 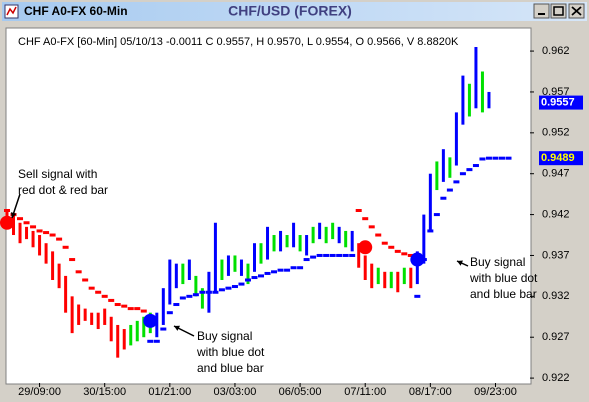 I want to click on y-tick-label: 0.957, so click(x=556, y=92).